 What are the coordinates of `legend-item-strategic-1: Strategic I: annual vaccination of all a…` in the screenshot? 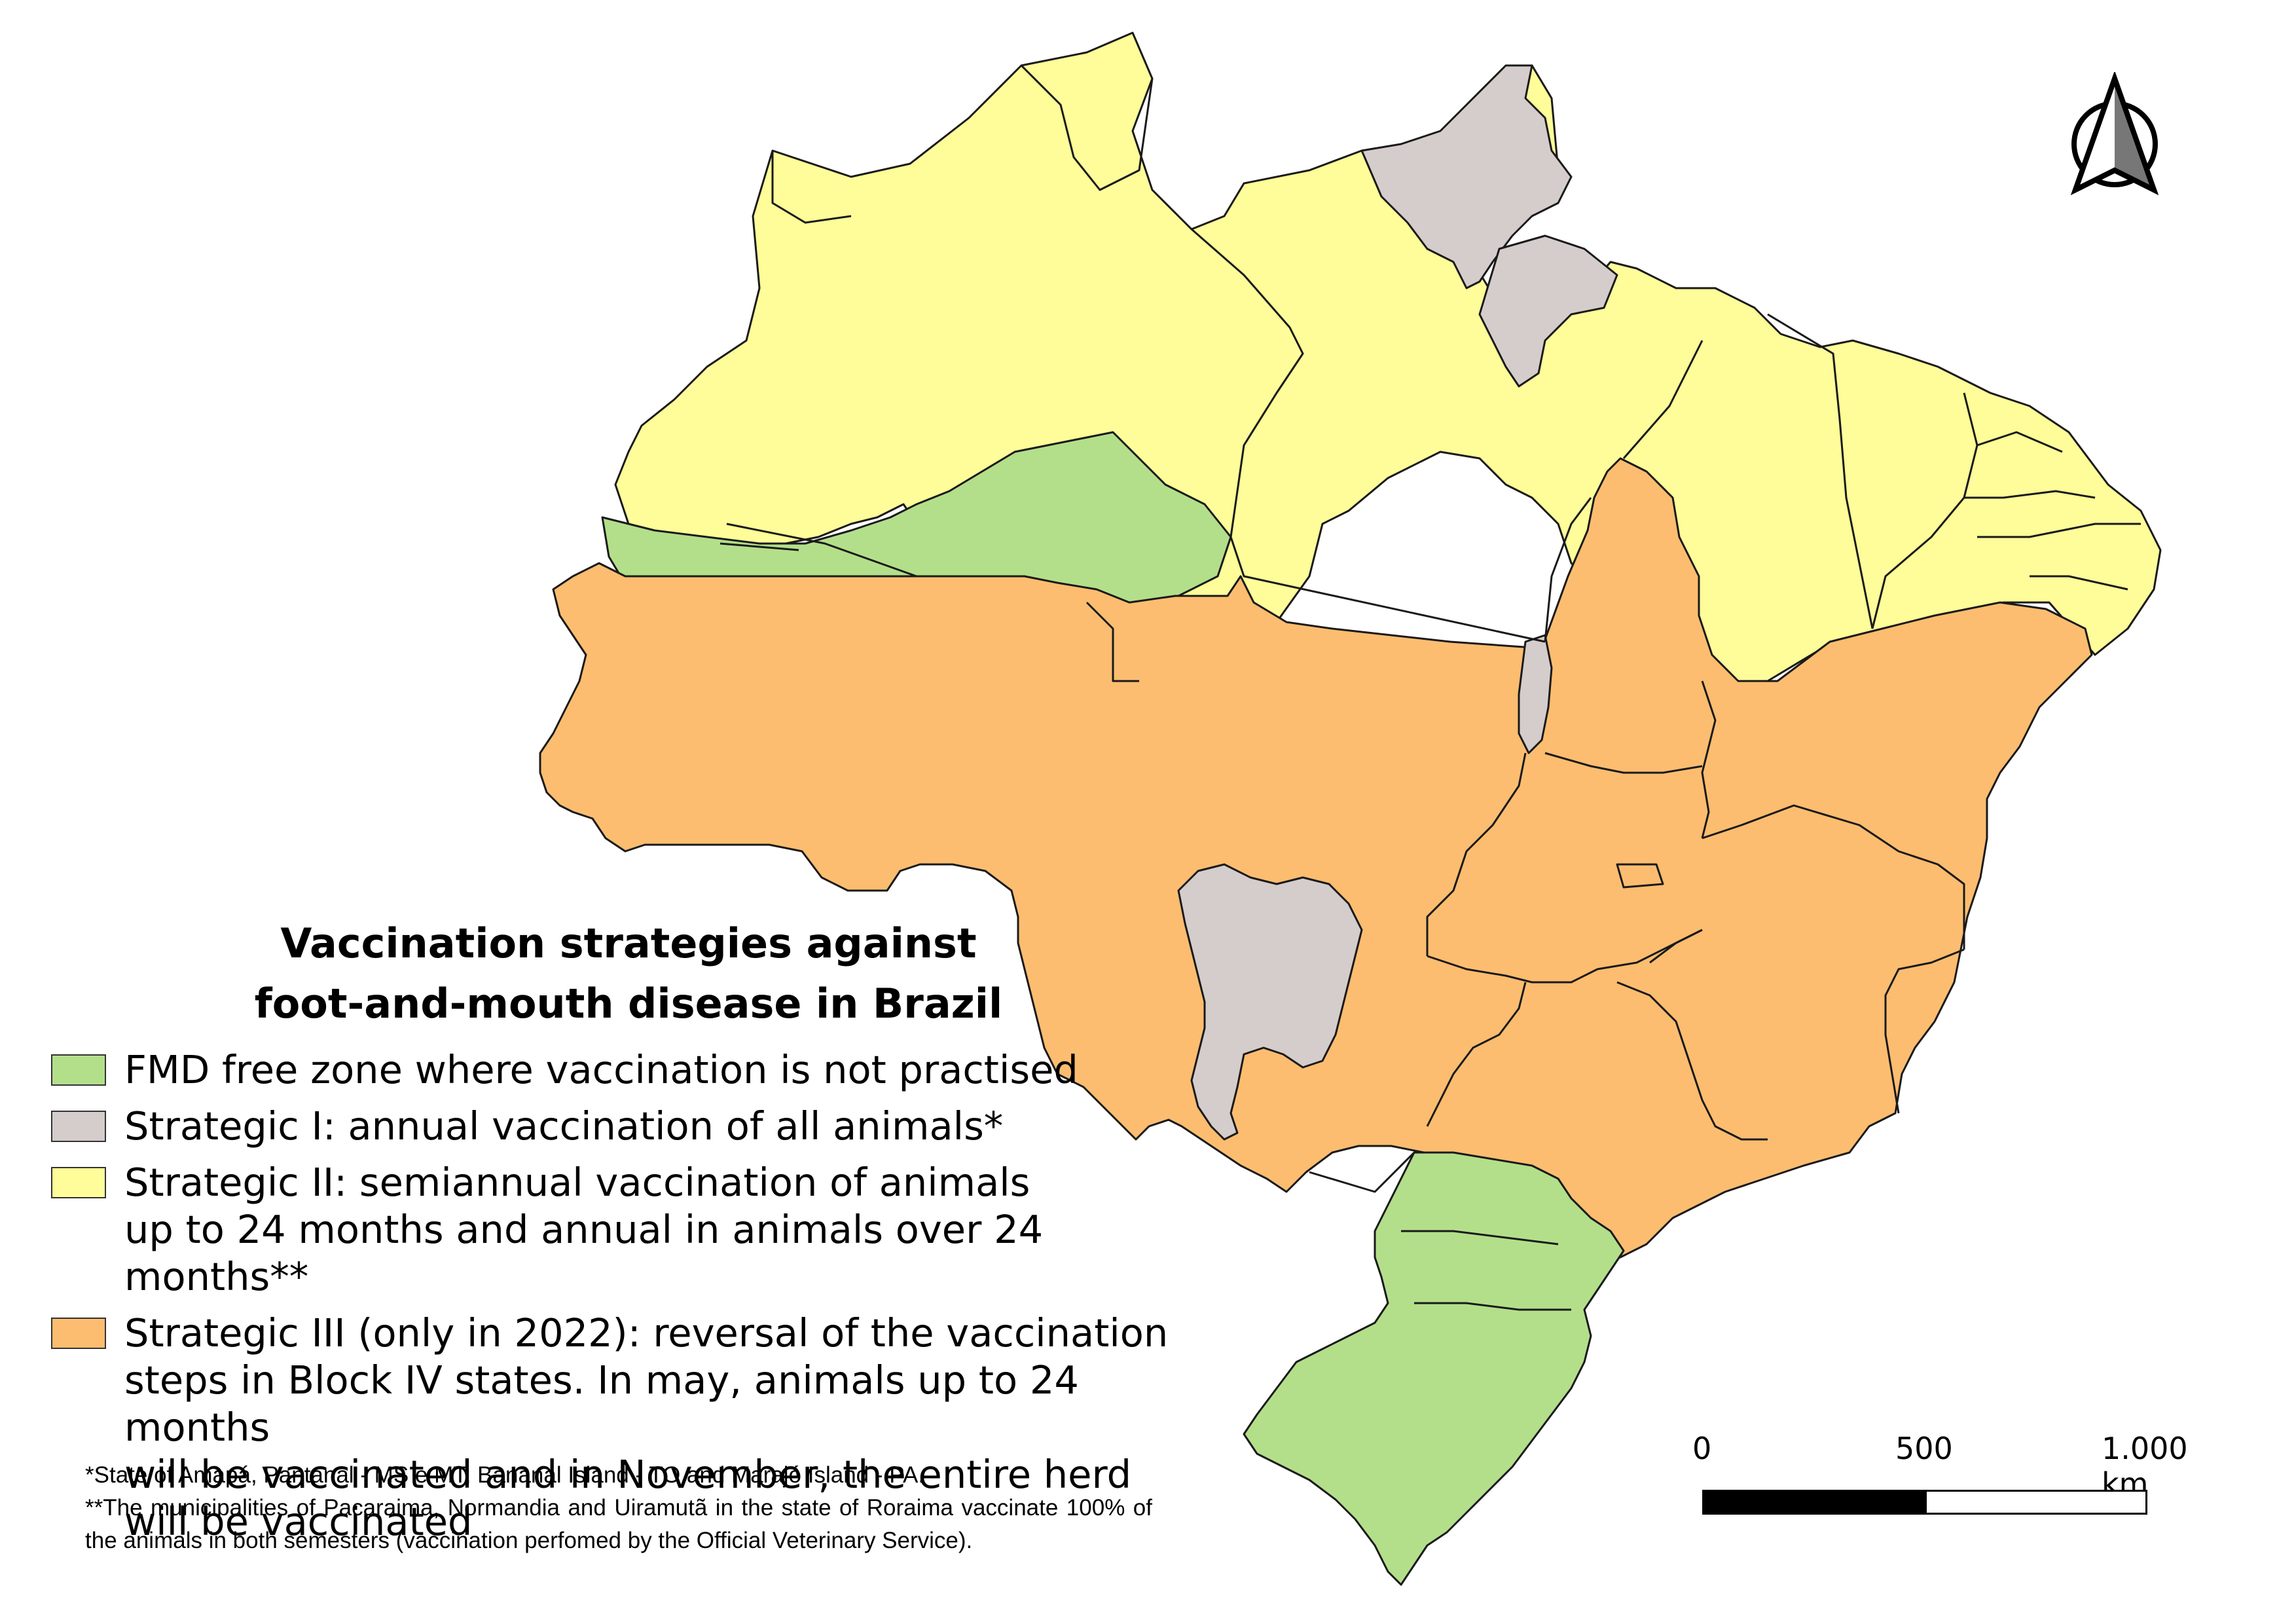 It's located at (623, 1126).